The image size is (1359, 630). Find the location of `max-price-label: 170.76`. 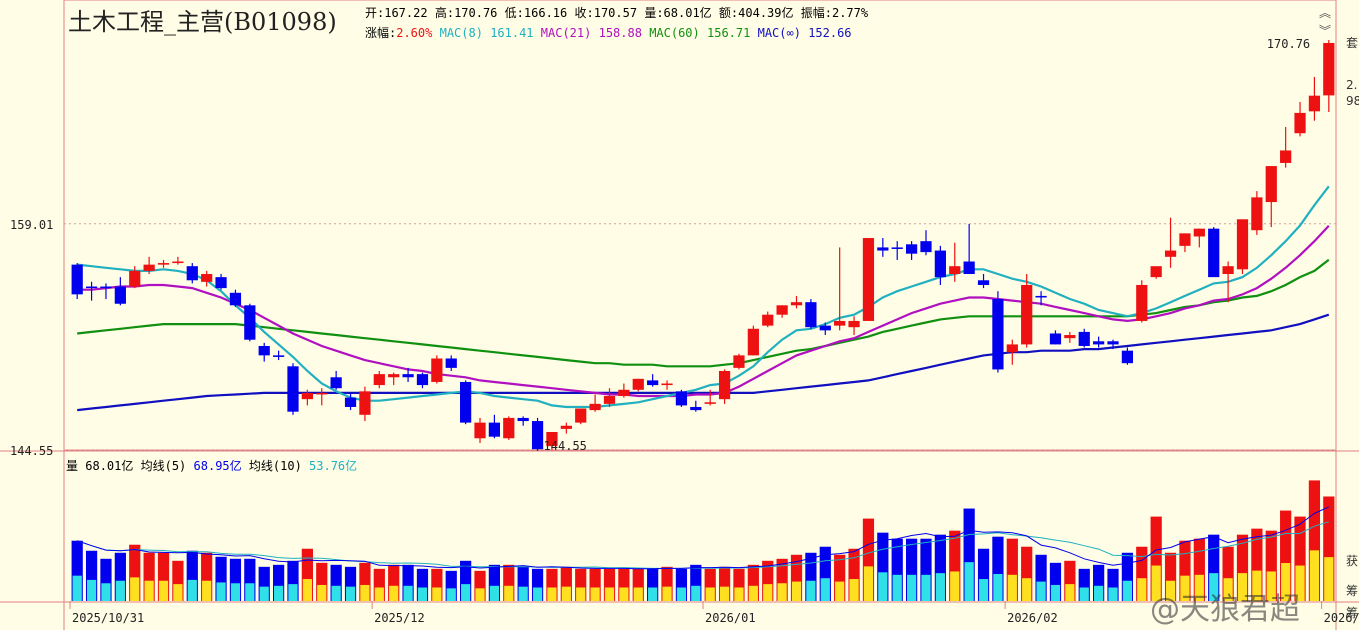

max-price-label: 170.76 is located at coordinates (1288, 44).